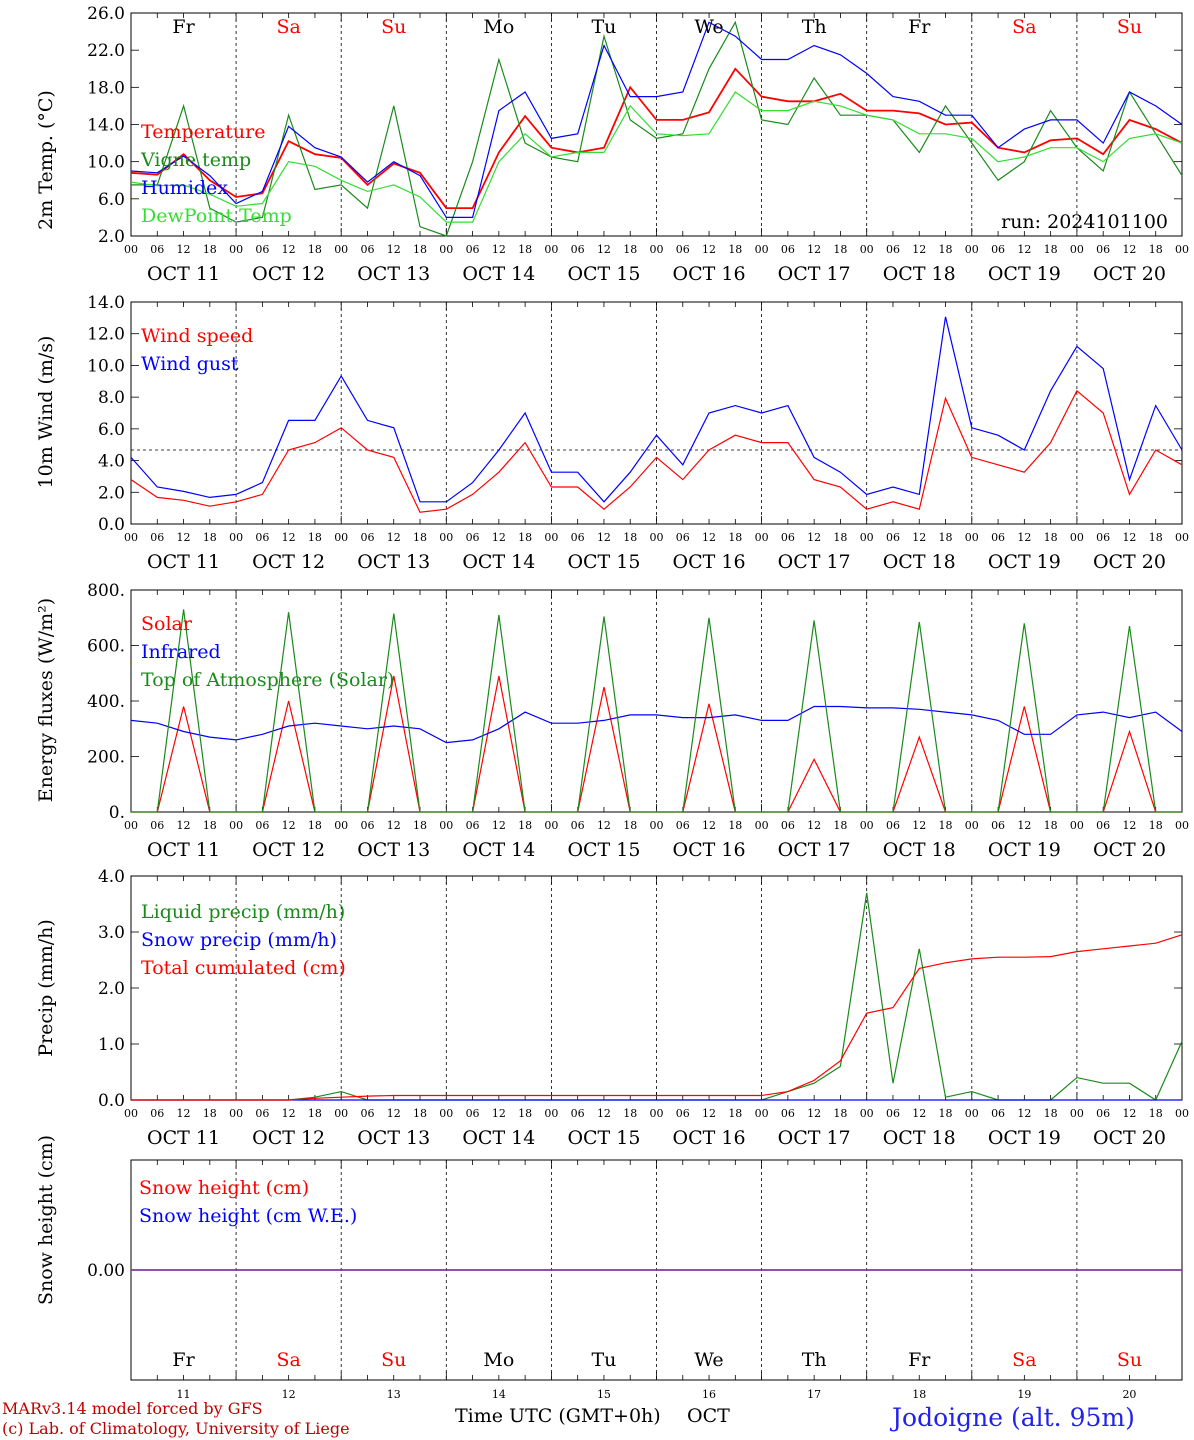  What do you see at coordinates (558, 1416) in the screenshot?
I see `time-axis-label: Time UTC (GMT+0h)` at bounding box center [558, 1416].